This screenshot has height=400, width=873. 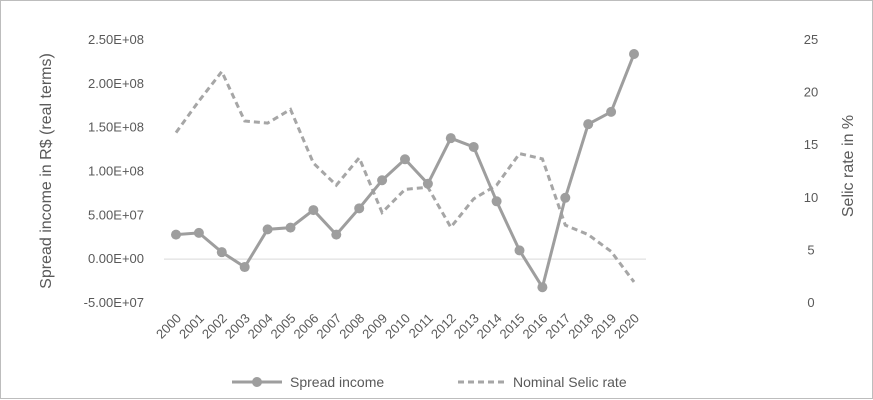 I want to click on x-tick-label: 2008, so click(x=351, y=326).